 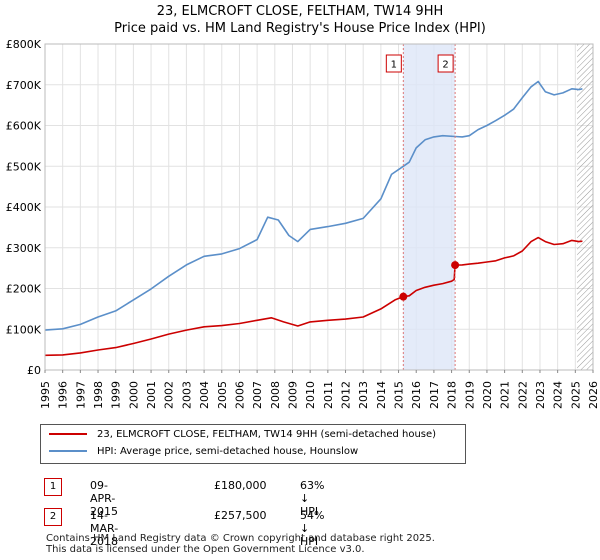 I want to click on x-tick-label: 2014, so click(x=381, y=395).